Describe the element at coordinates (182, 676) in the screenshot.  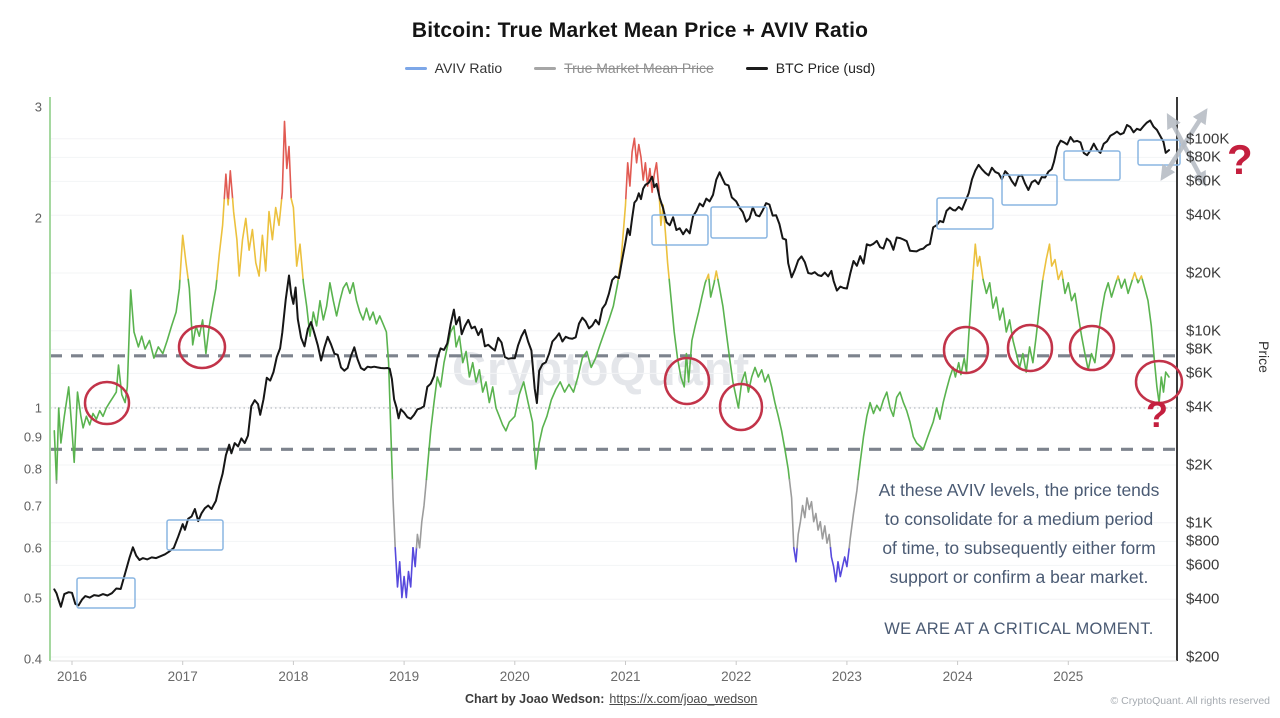
I see `tick-label: 2017` at that location.